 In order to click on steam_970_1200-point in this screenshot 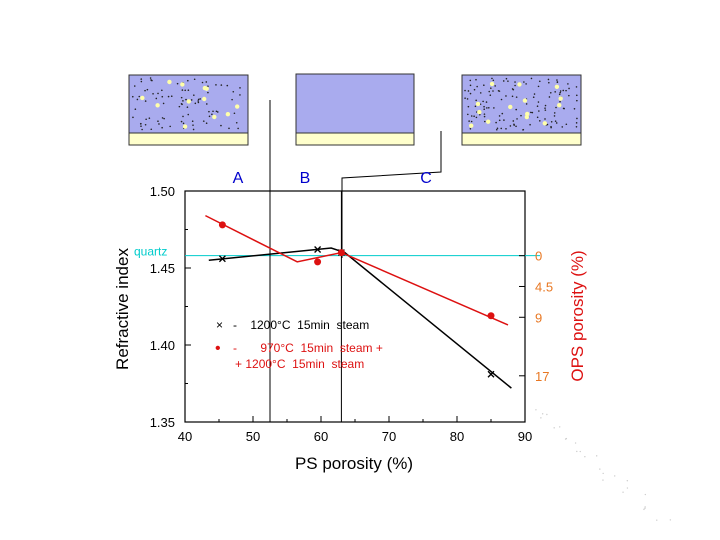, I will do `click(491, 316)`.